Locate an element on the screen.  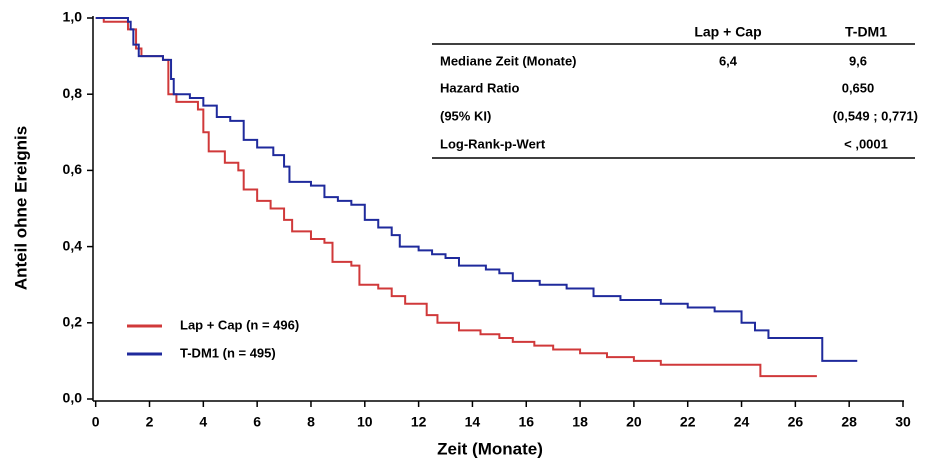
x-tick-label: 24 is located at coordinates (742, 422).